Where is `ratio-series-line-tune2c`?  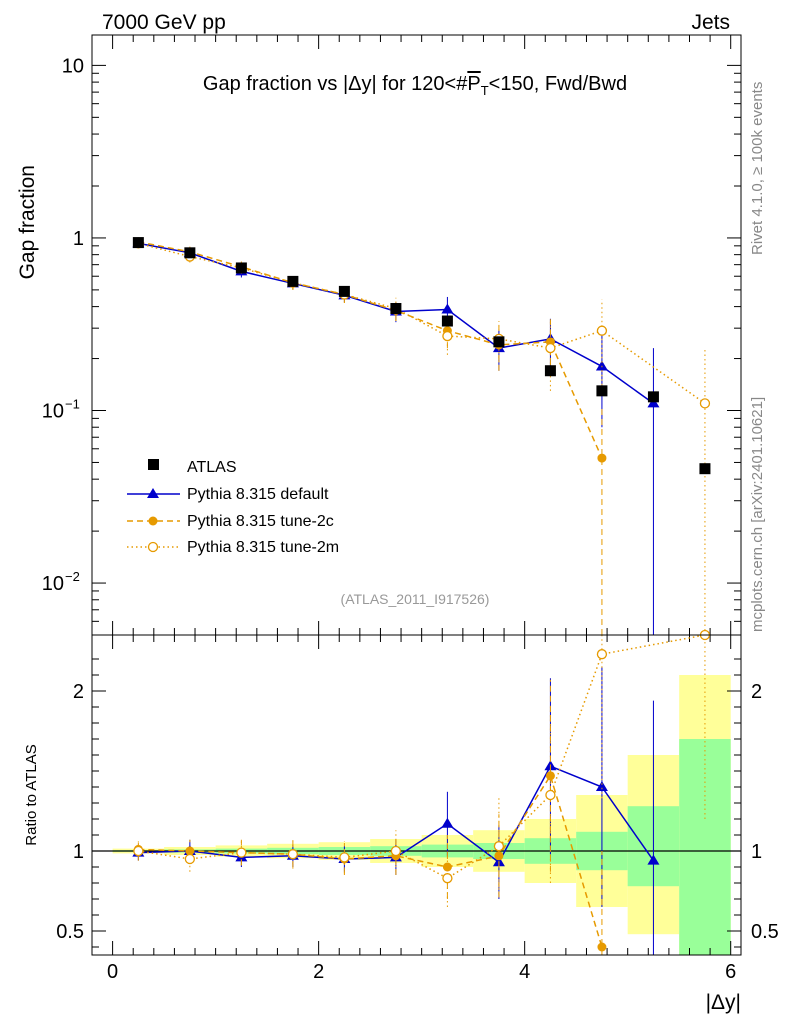
ratio-series-line-tune2c is located at coordinates (370, 861).